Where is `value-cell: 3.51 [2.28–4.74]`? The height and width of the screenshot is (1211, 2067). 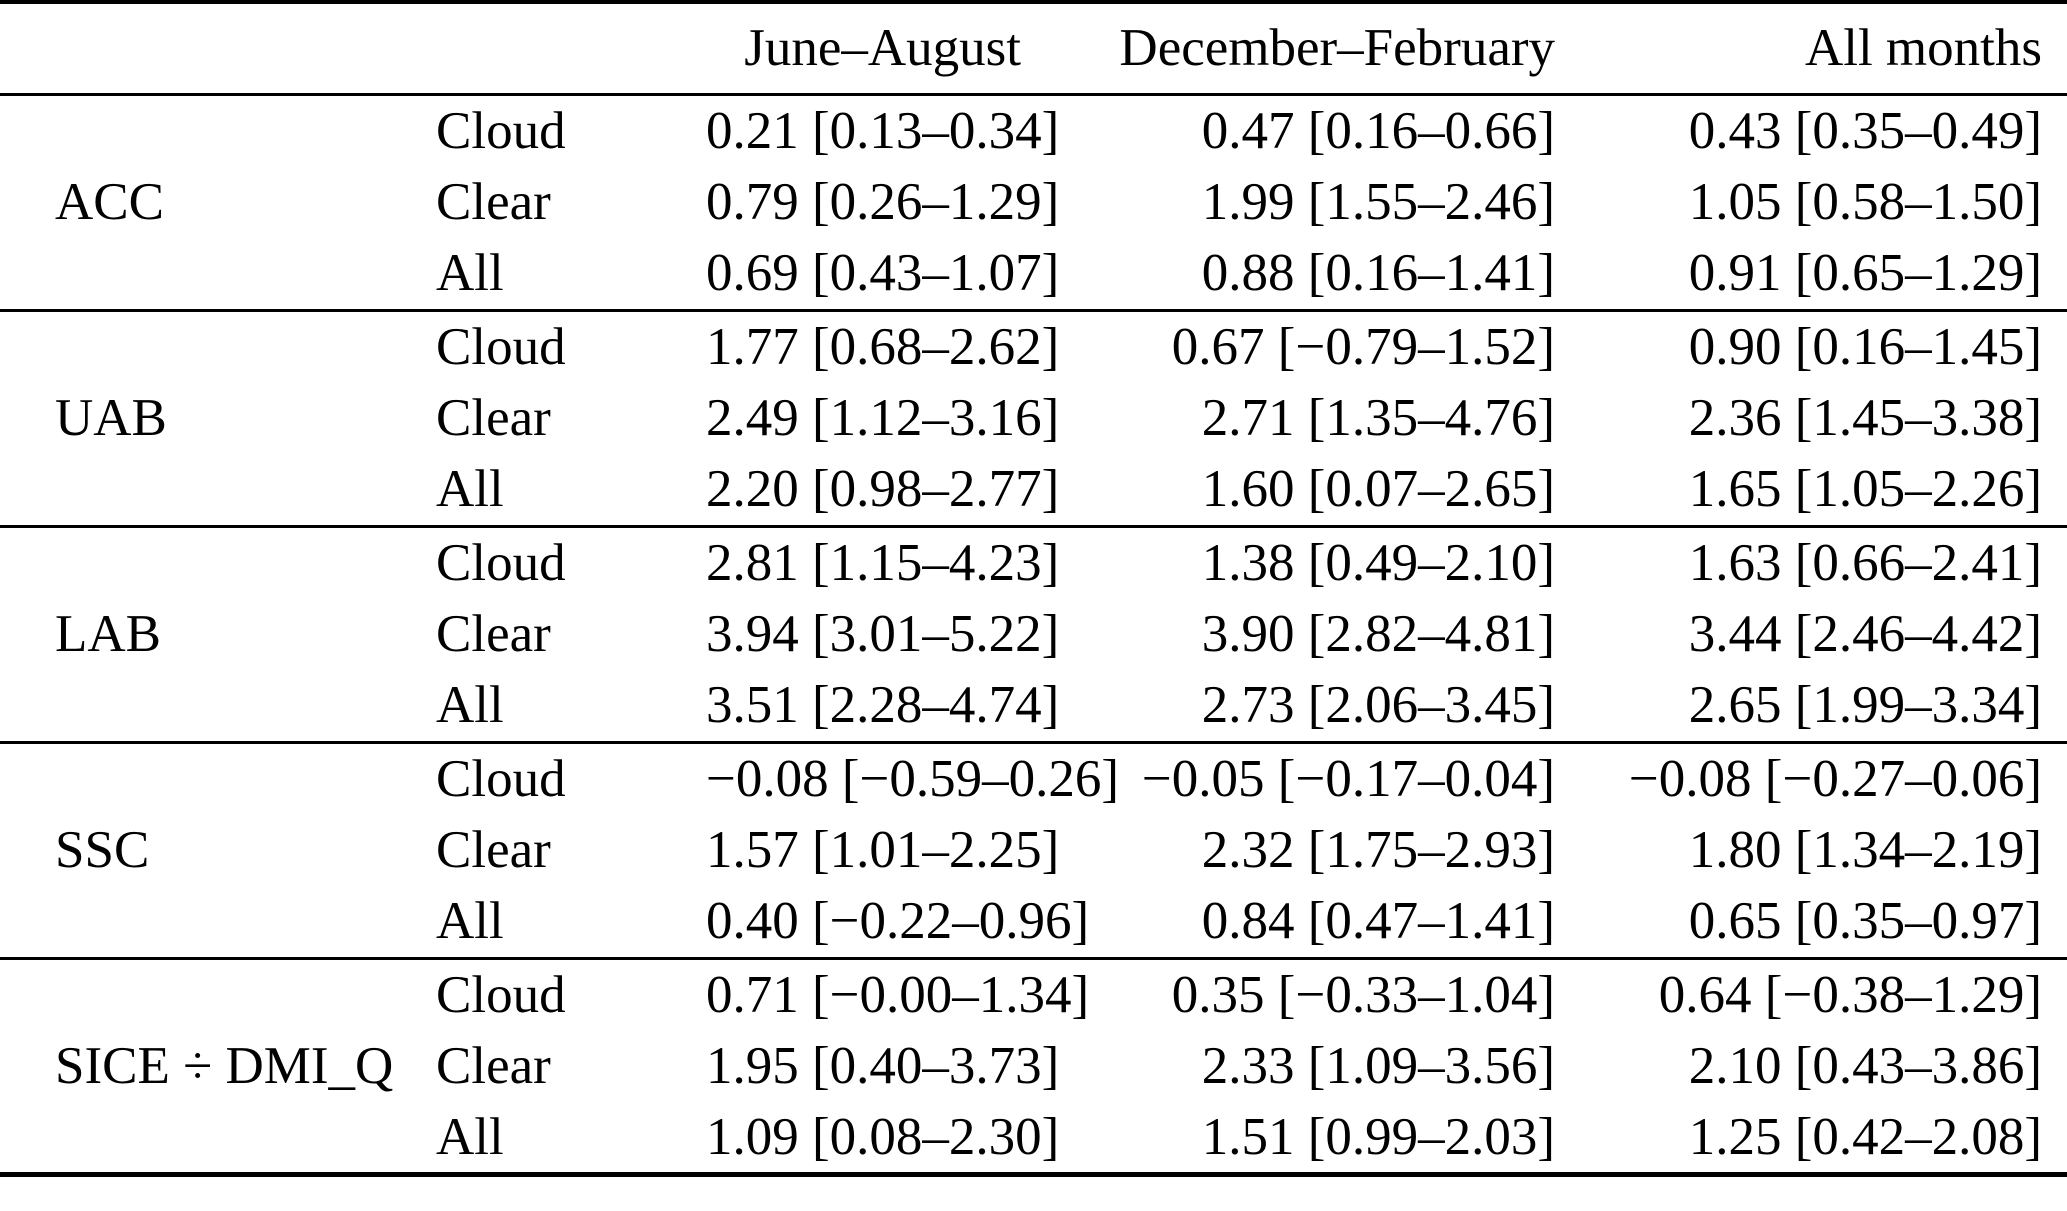
value-cell: 3.51 [2.28–4.74] is located at coordinates (883, 705).